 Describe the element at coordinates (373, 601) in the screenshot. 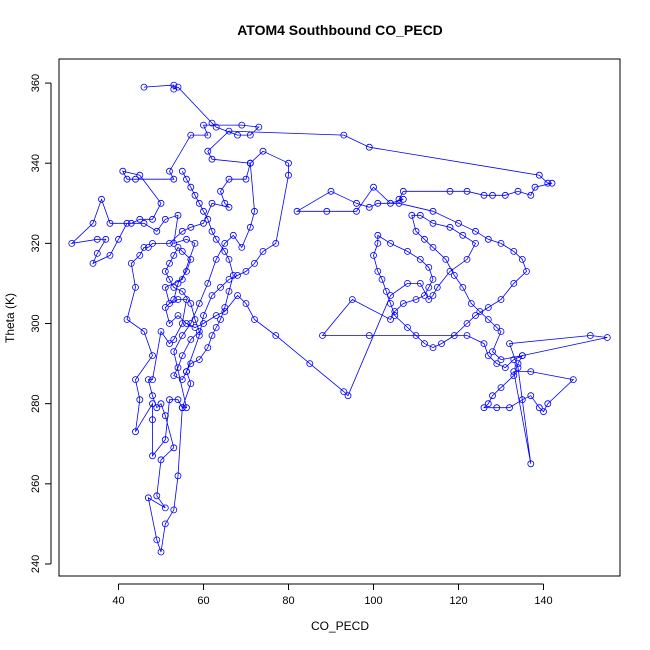

I see `x-tick-label: 100` at that location.